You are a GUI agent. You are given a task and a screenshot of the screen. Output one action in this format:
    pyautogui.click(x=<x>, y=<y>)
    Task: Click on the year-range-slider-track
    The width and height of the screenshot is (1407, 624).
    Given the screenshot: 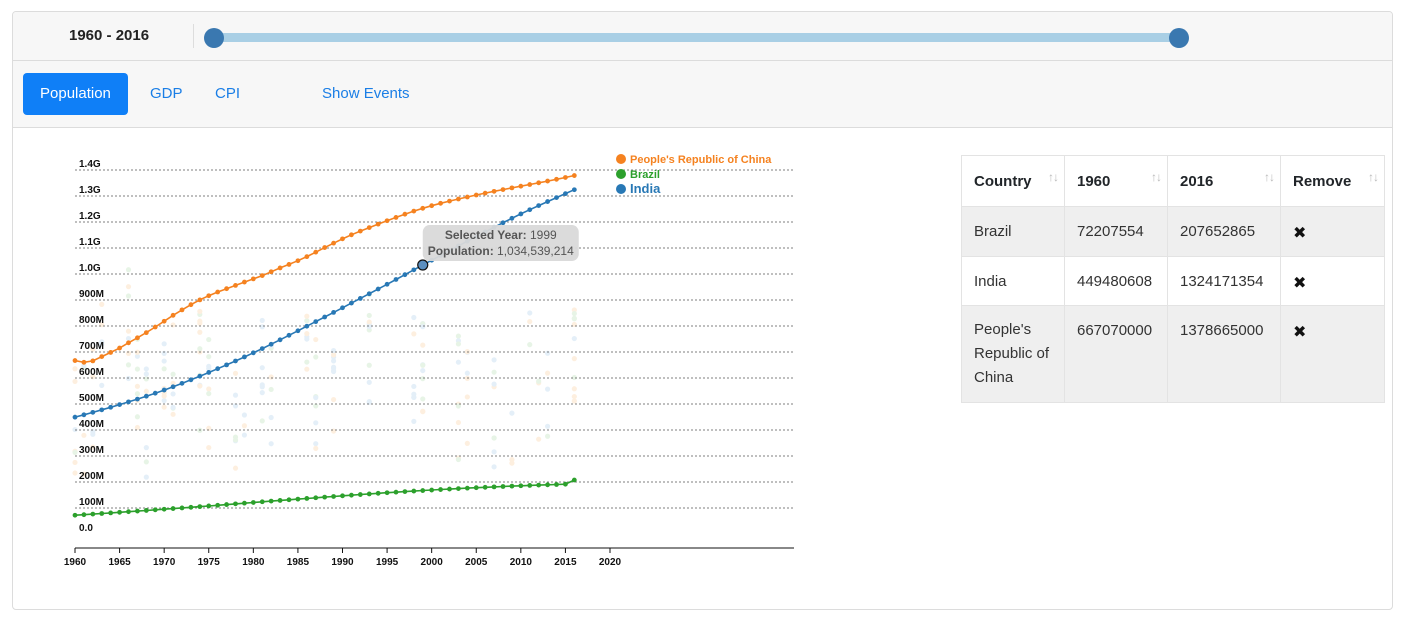 What is the action you would take?
    pyautogui.click(x=696, y=37)
    